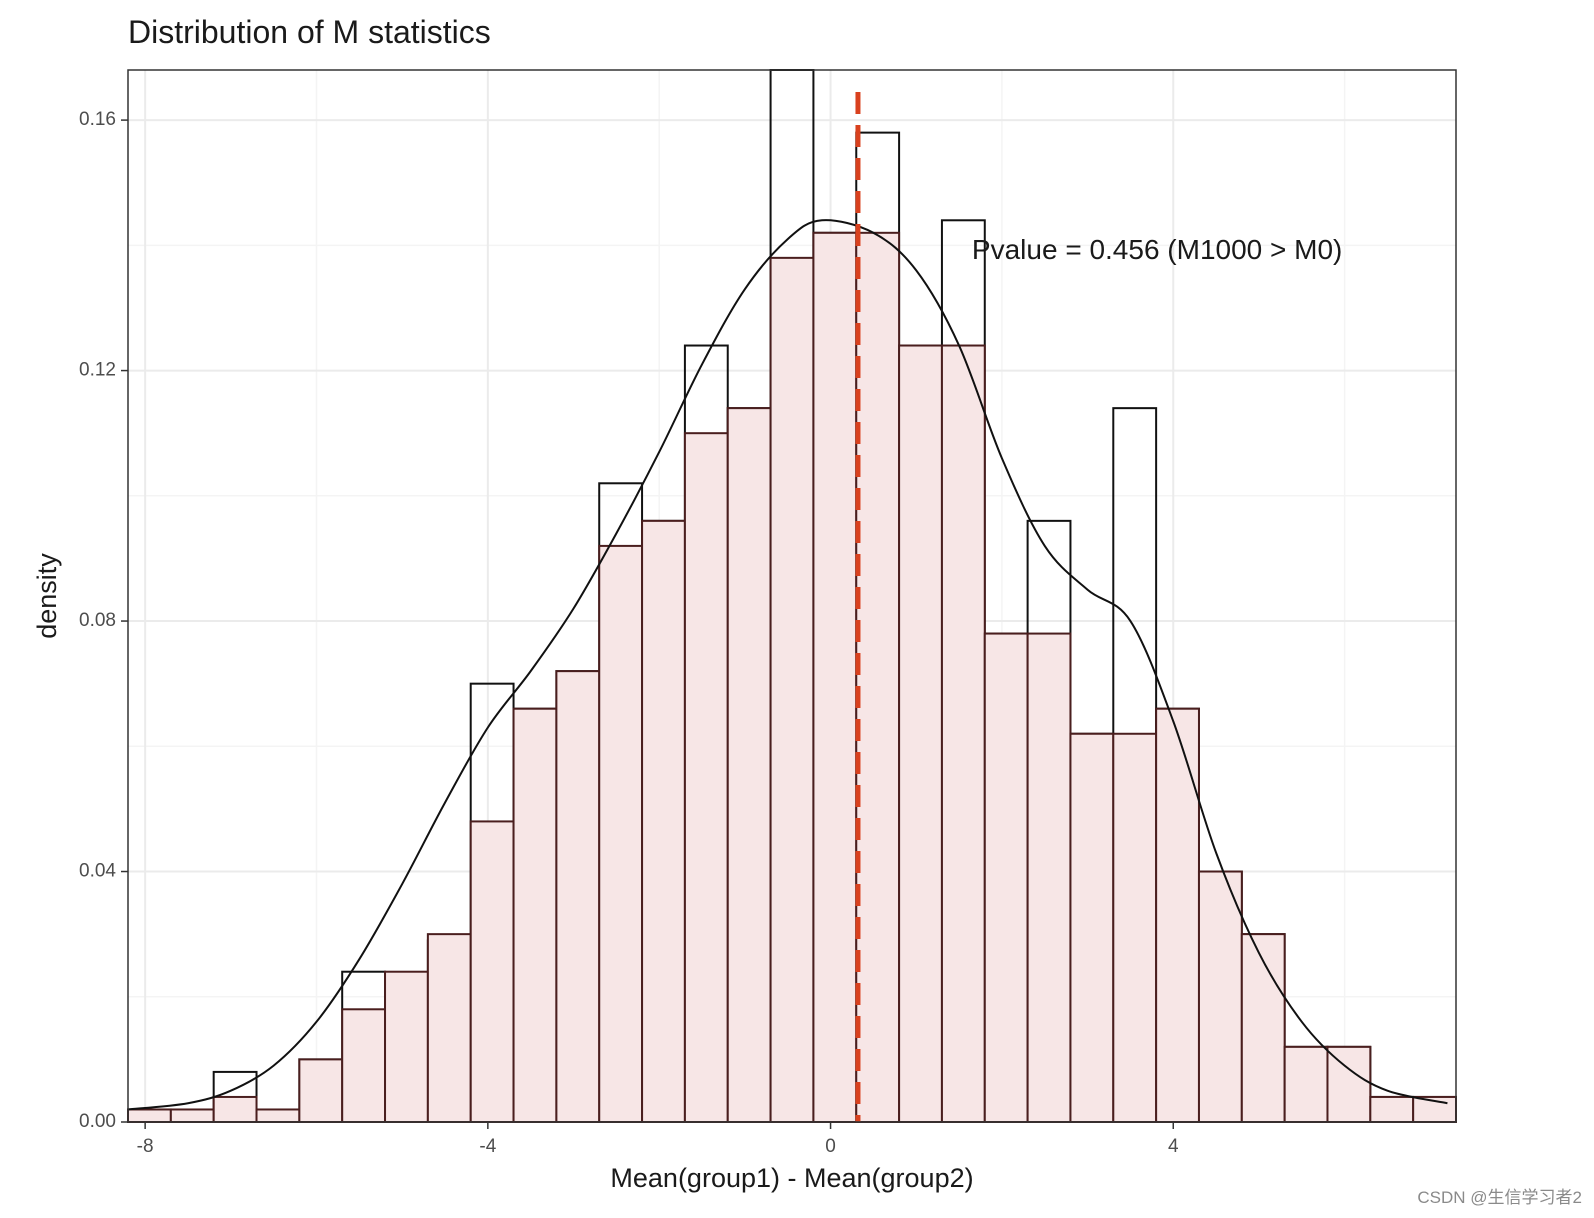 Image resolution: width=1594 pixels, height=1218 pixels. I want to click on y-tick-label: 0.00, so click(97, 1121).